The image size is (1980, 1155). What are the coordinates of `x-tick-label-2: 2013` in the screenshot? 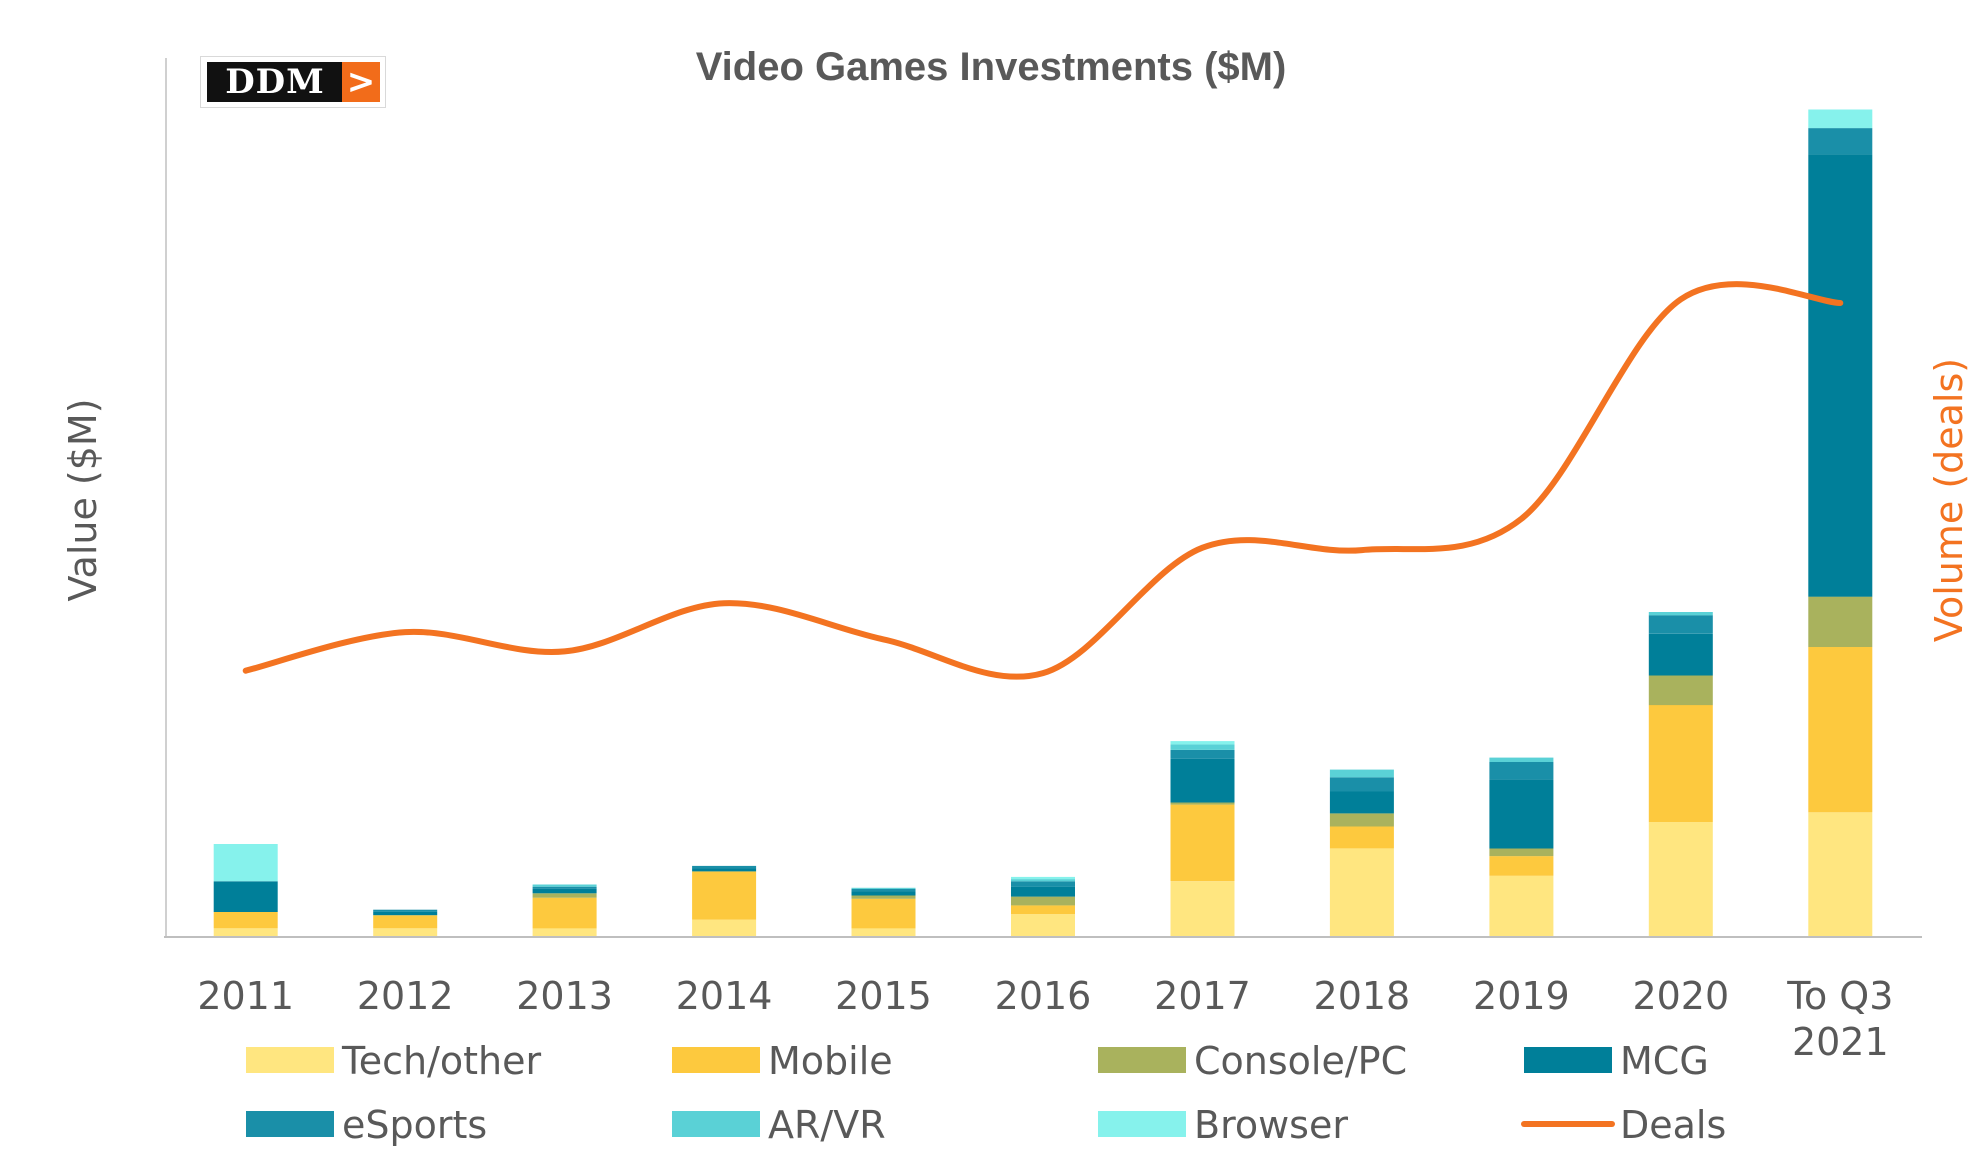 It's located at (564, 996).